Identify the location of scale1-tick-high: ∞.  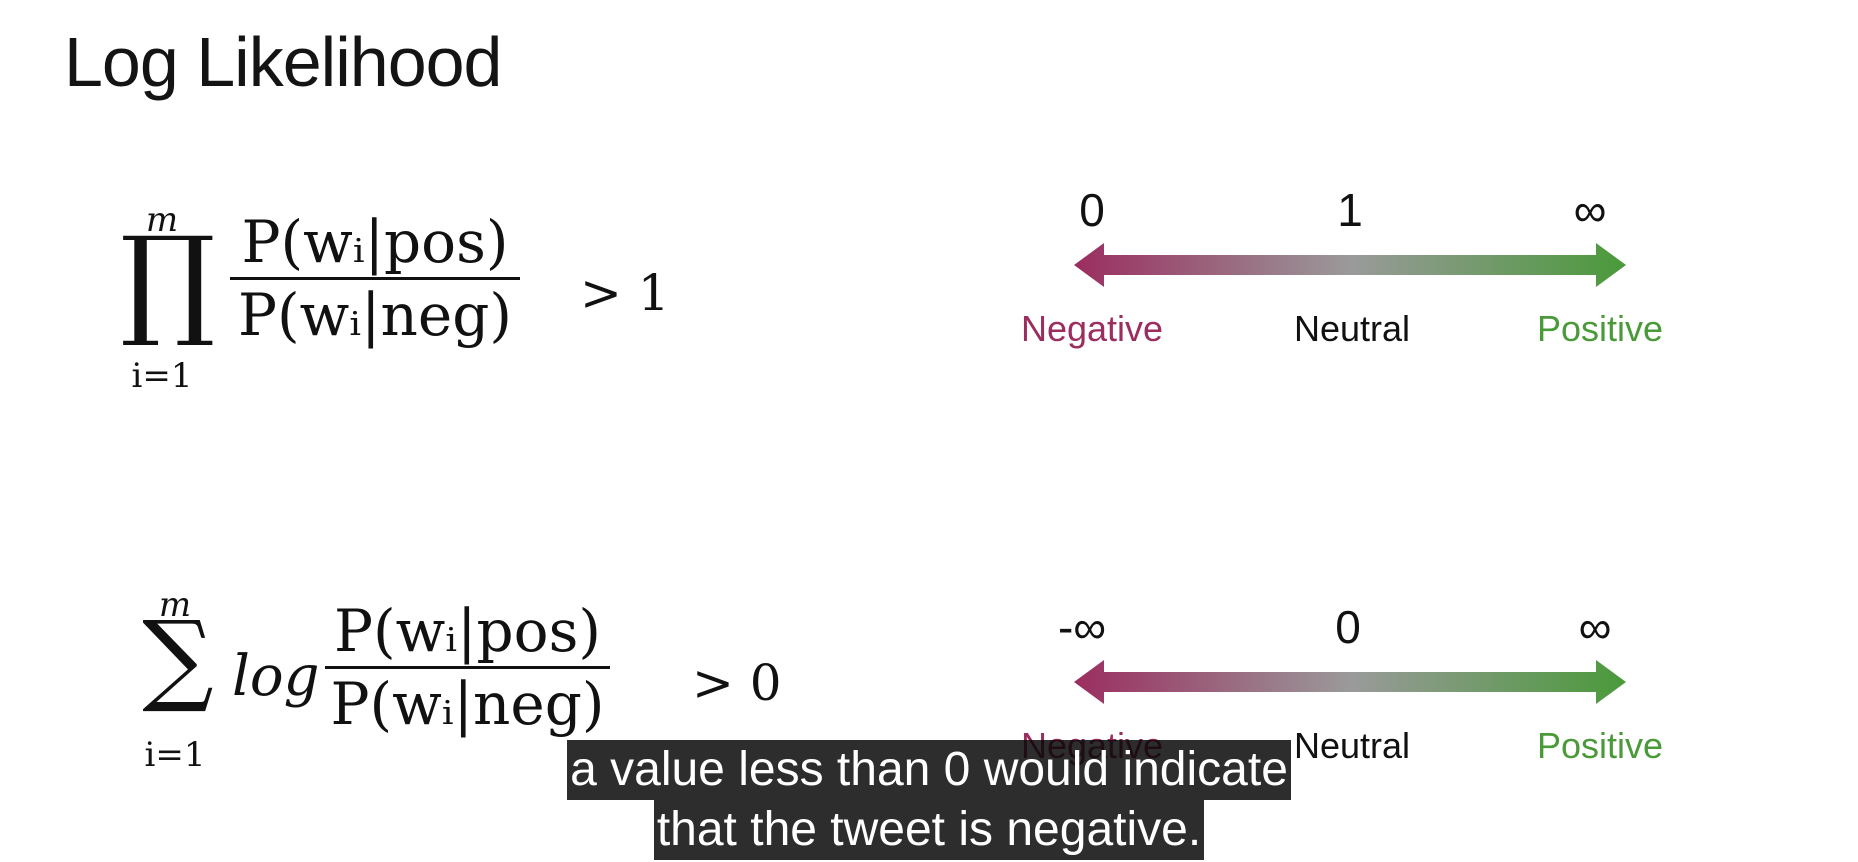
(1590, 210).